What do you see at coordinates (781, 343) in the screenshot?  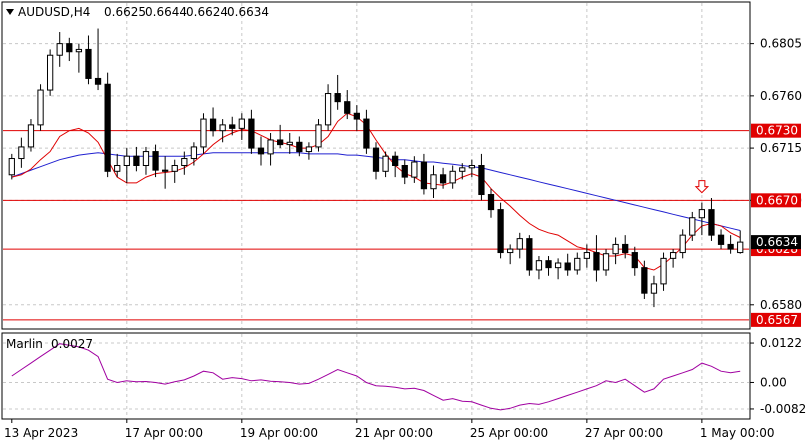 I see `osc-tick-label: 0.0122` at bounding box center [781, 343].